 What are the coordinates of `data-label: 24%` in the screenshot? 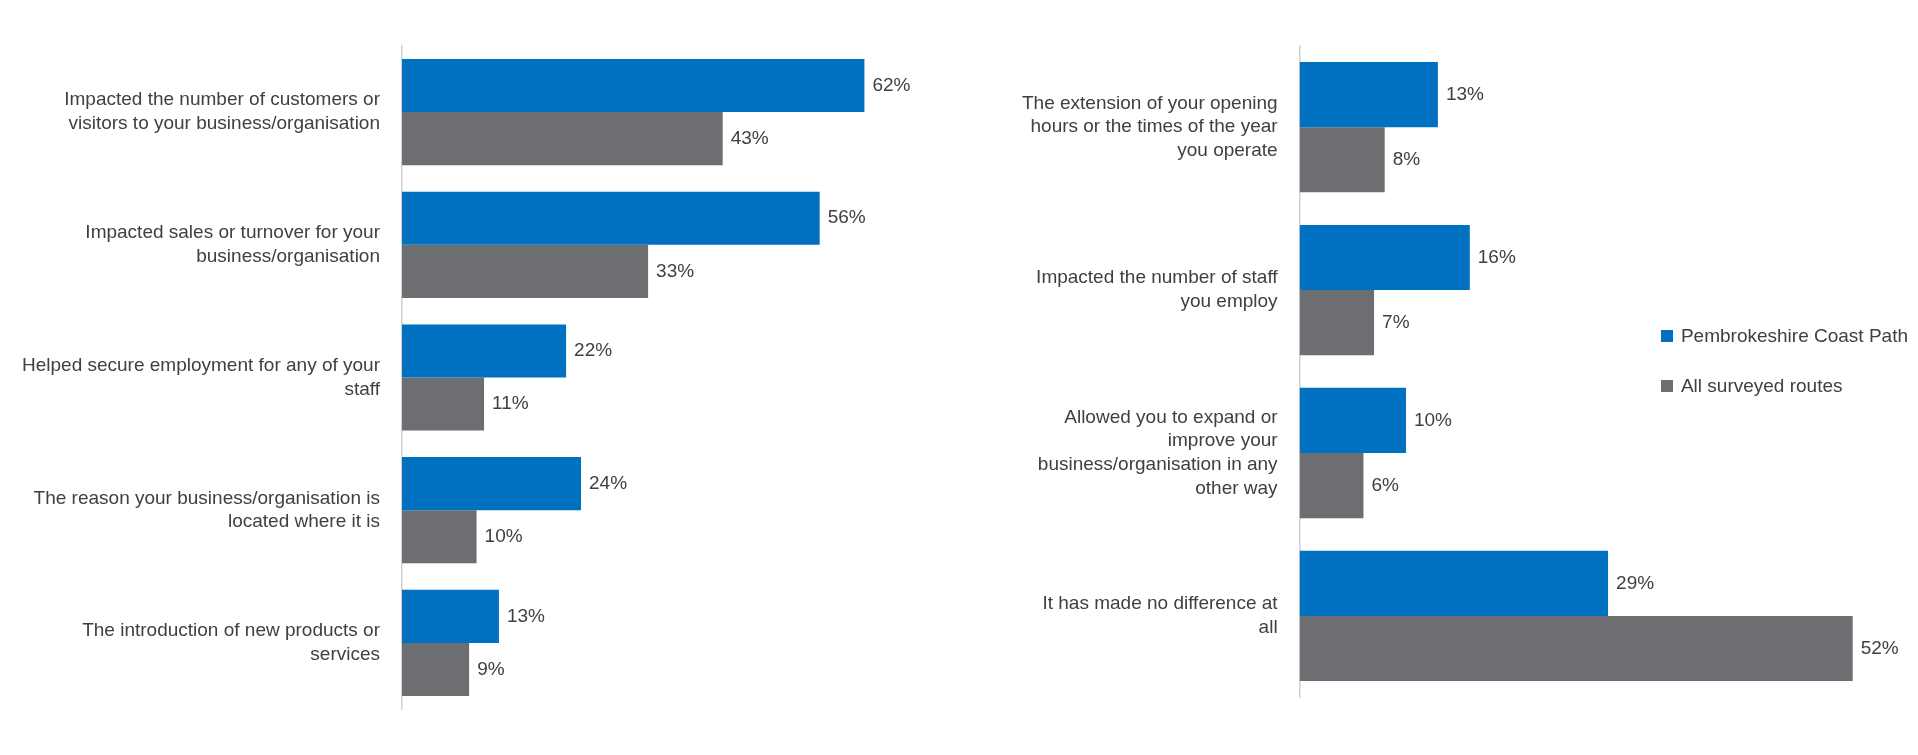 It's located at (608, 482).